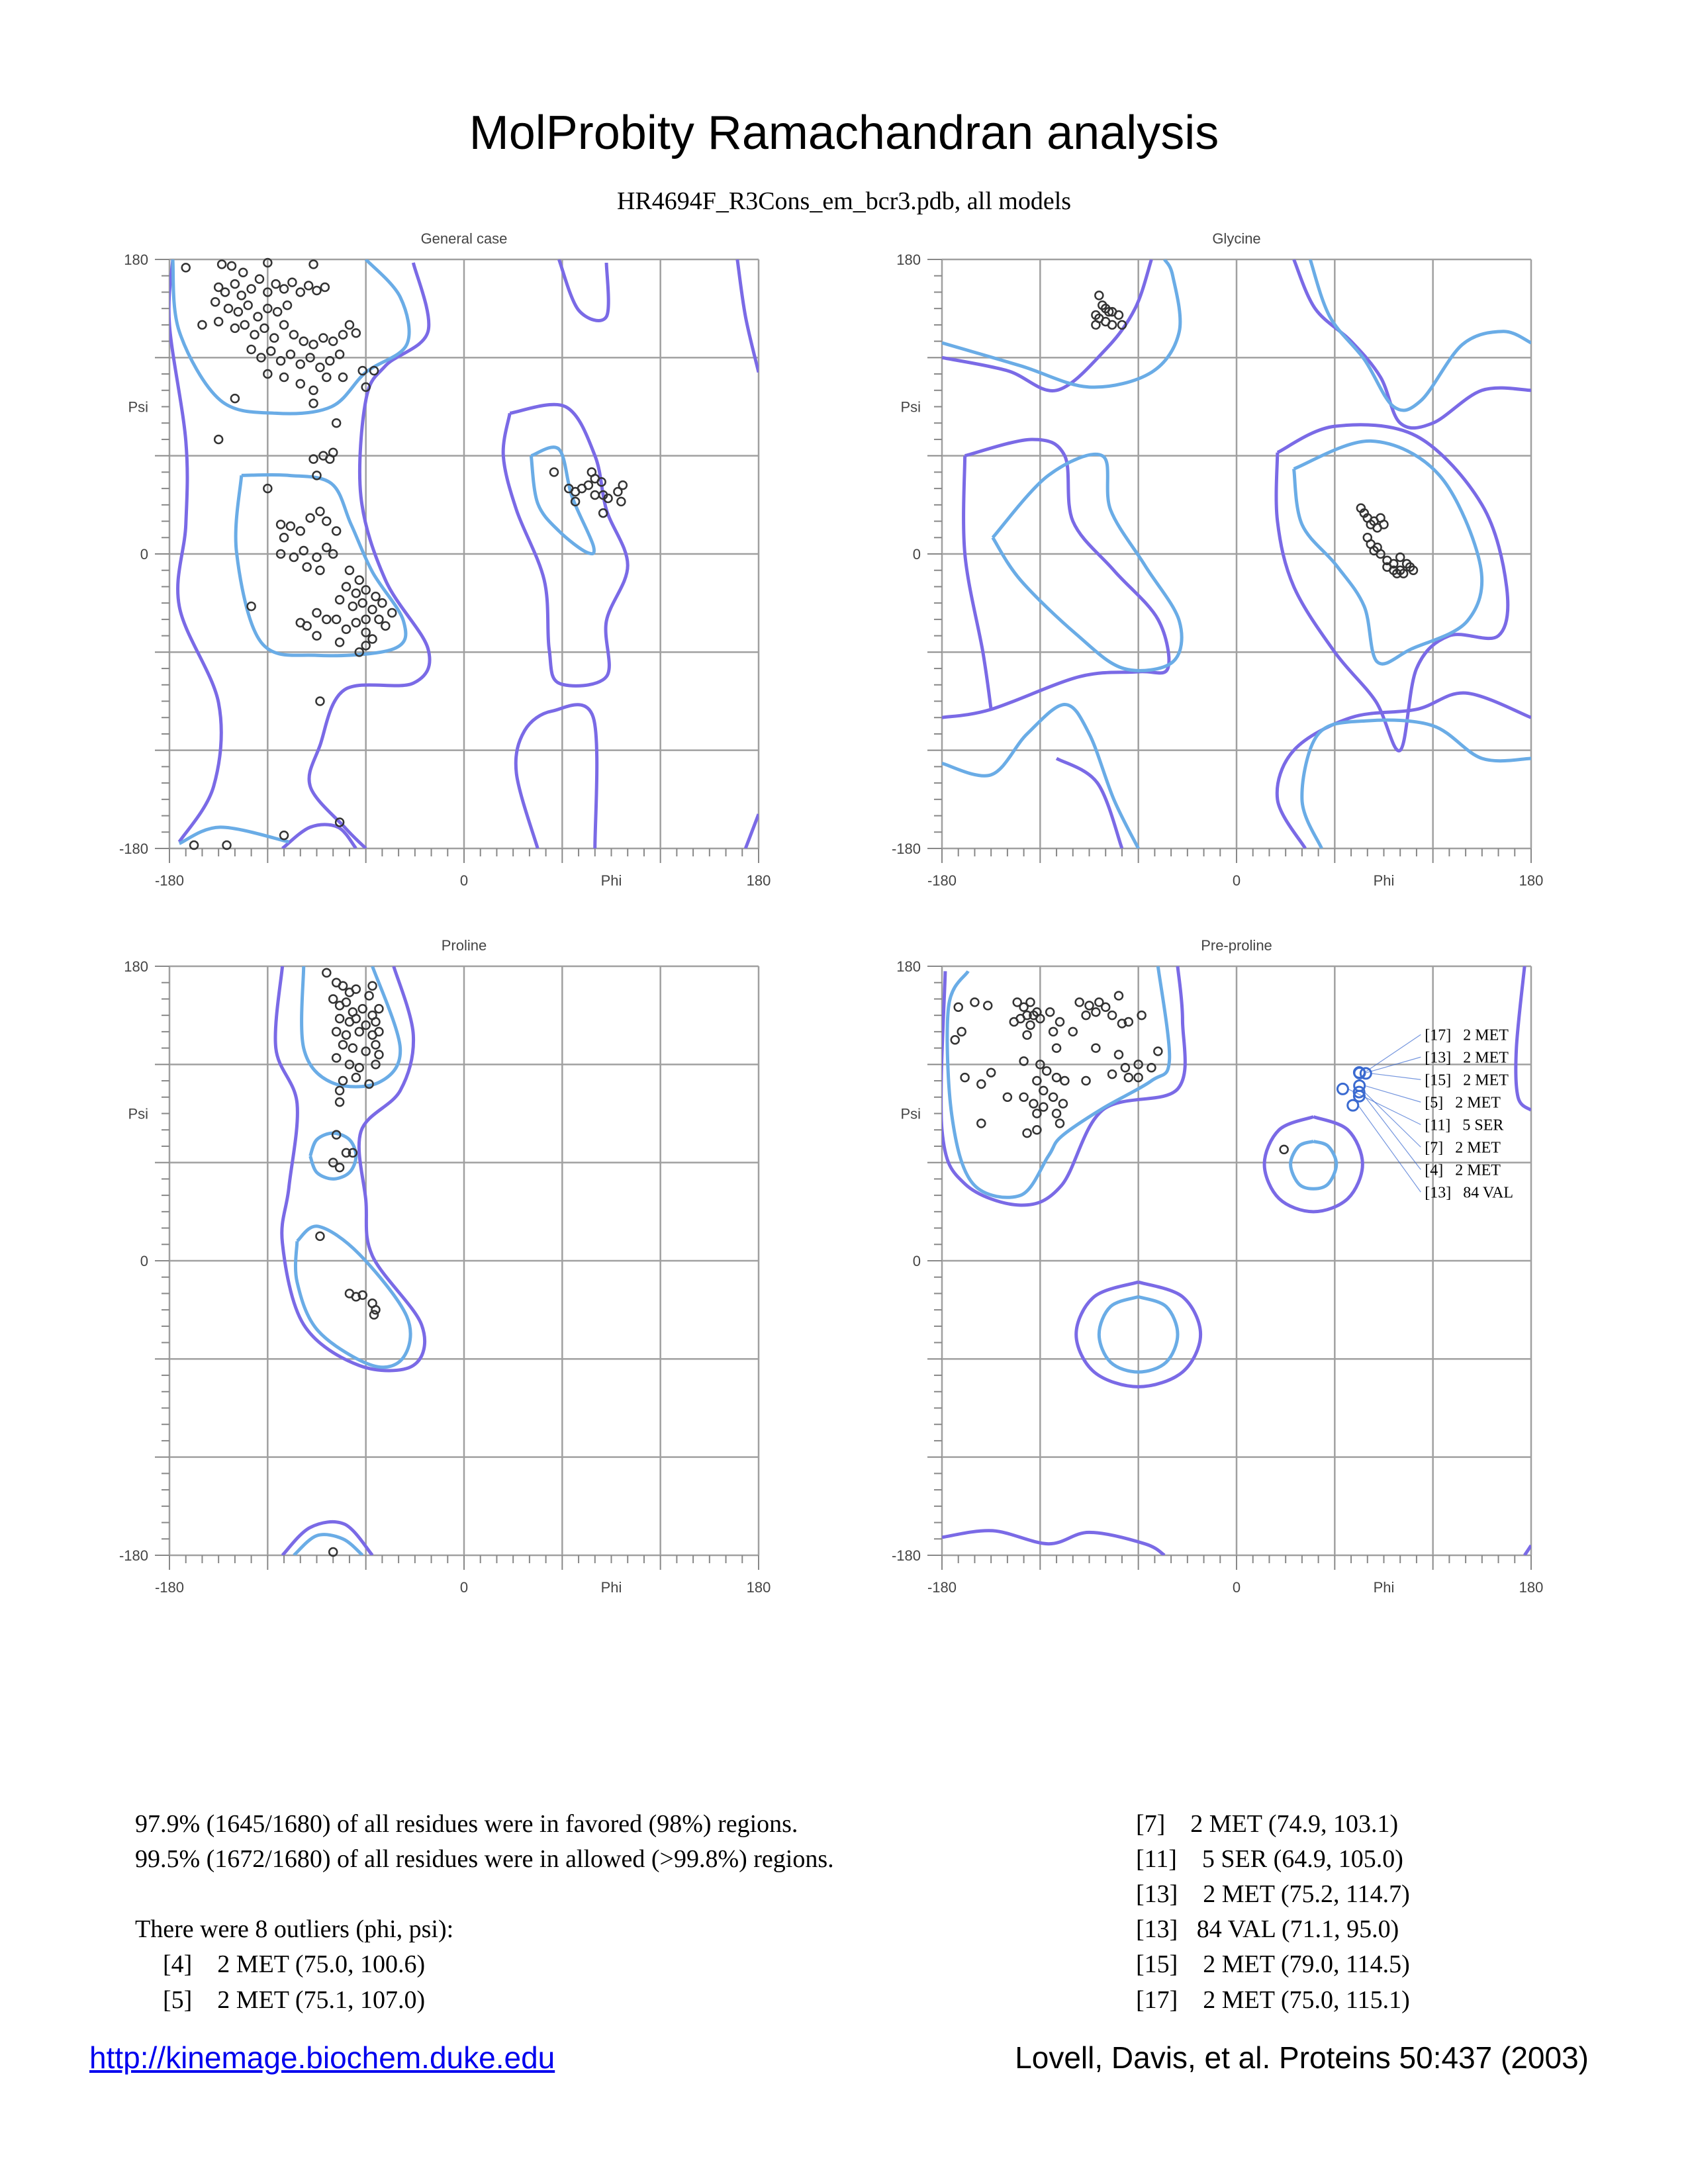 This screenshot has height=2184, width=1688. Describe the element at coordinates (464, 946) in the screenshot. I see `plot-title: Proline` at that location.